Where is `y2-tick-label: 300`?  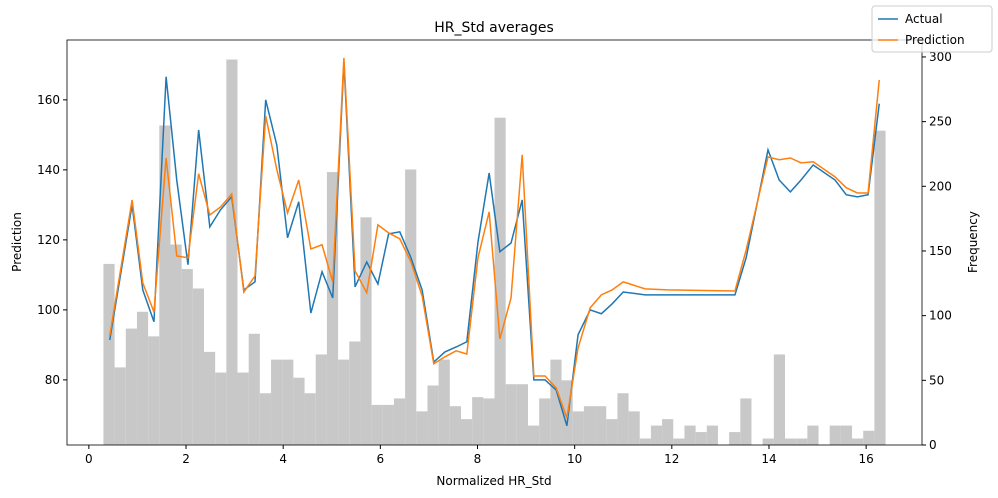 y2-tick-label: 300 is located at coordinates (940, 57).